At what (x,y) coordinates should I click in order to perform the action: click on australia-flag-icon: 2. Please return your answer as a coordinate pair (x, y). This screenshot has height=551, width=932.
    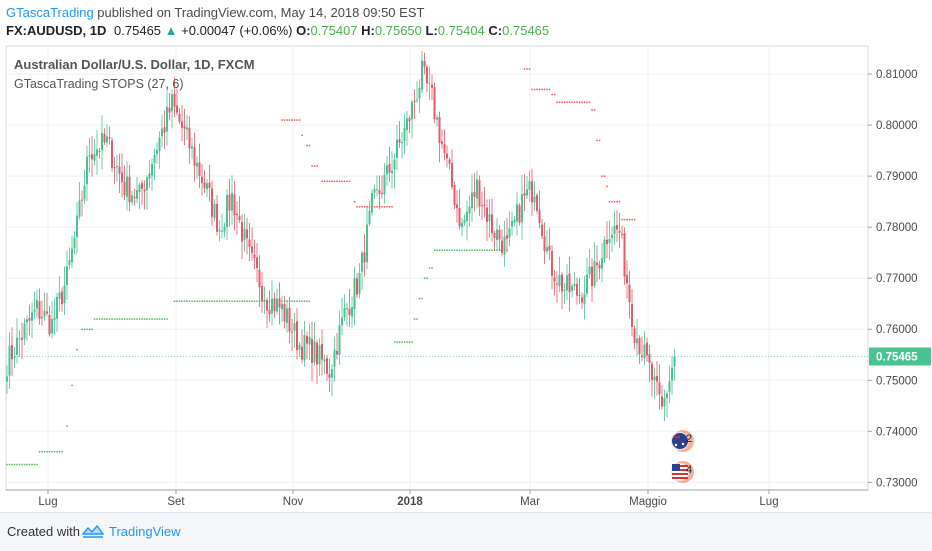
    Looking at the image, I should click on (683, 441).